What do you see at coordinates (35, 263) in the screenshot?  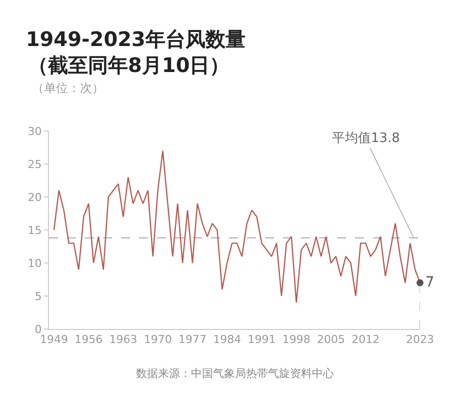 I see `y-tick-label: 10` at bounding box center [35, 263].